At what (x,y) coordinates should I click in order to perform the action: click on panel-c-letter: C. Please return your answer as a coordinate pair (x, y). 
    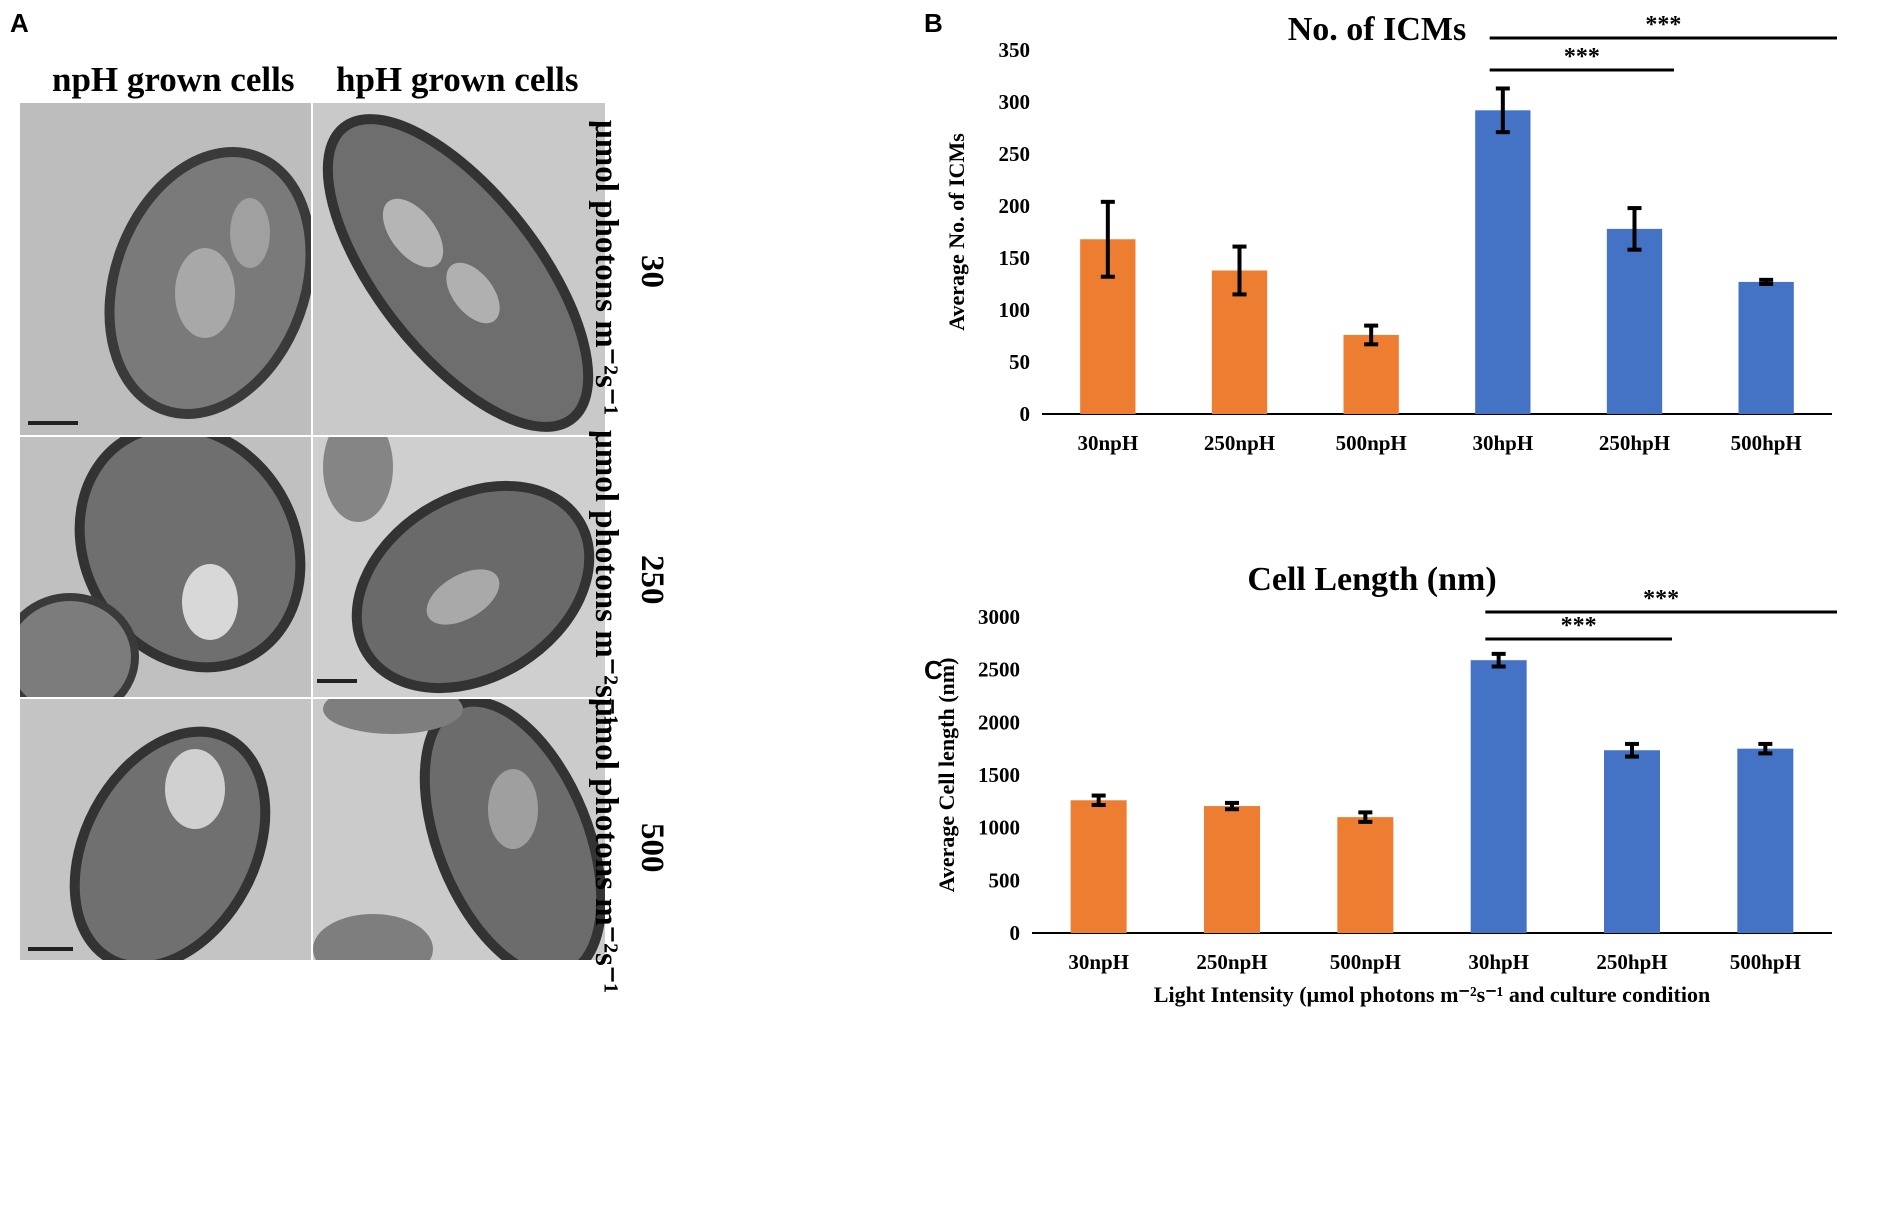
    Looking at the image, I should click on (933, 670).